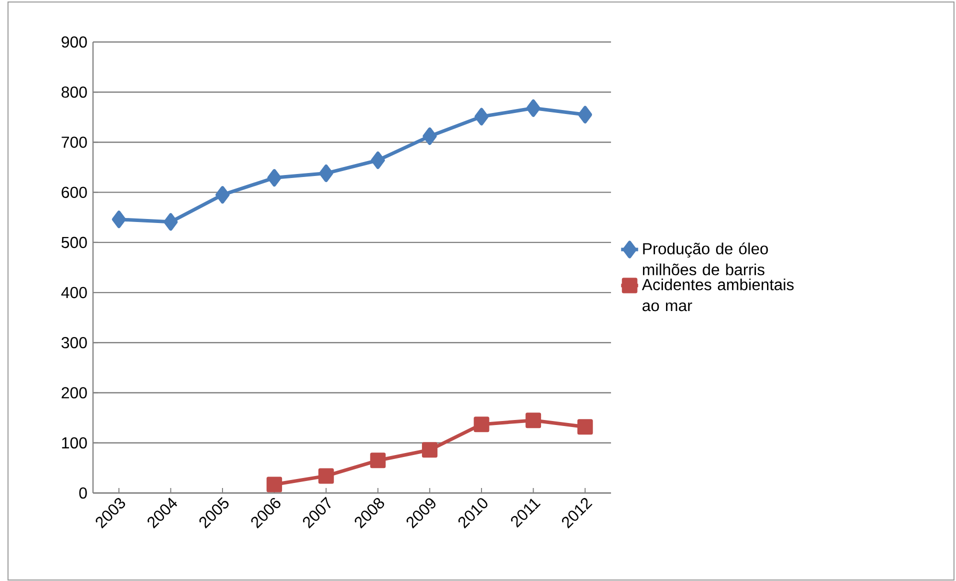 The width and height of the screenshot is (956, 581). Describe the element at coordinates (74, 242) in the screenshot. I see `y-tick-label: 500` at that location.